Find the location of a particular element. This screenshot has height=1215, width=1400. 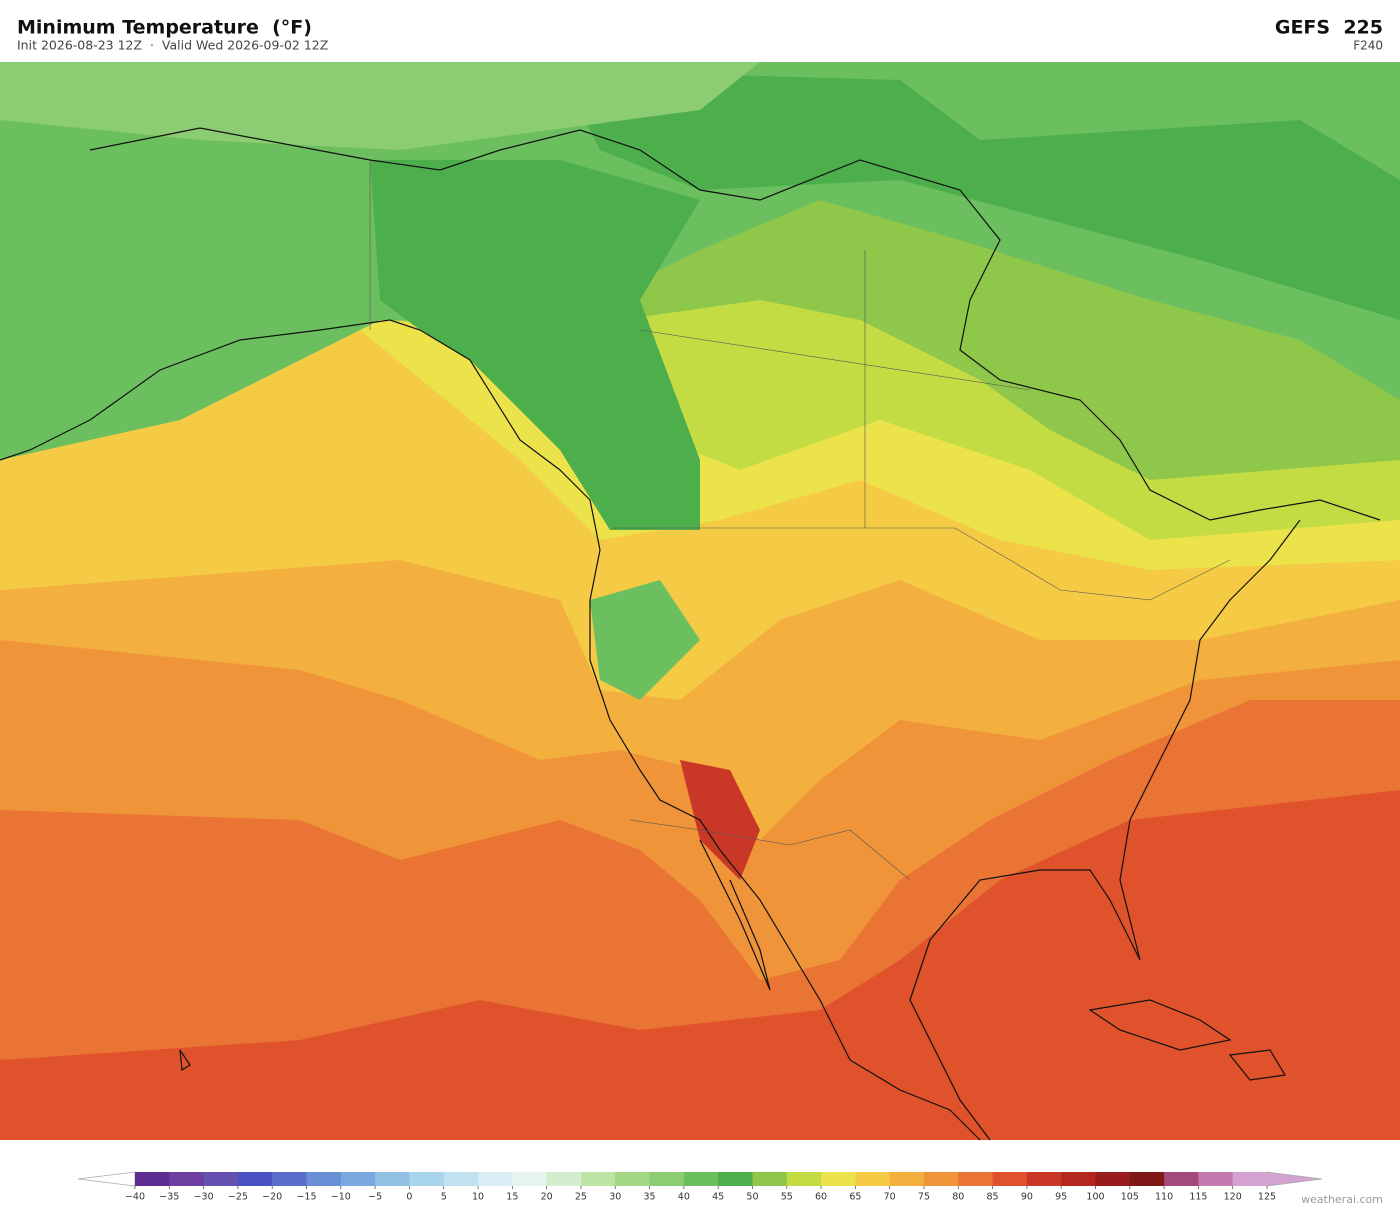

tick-label: 25 is located at coordinates (581, 1197).